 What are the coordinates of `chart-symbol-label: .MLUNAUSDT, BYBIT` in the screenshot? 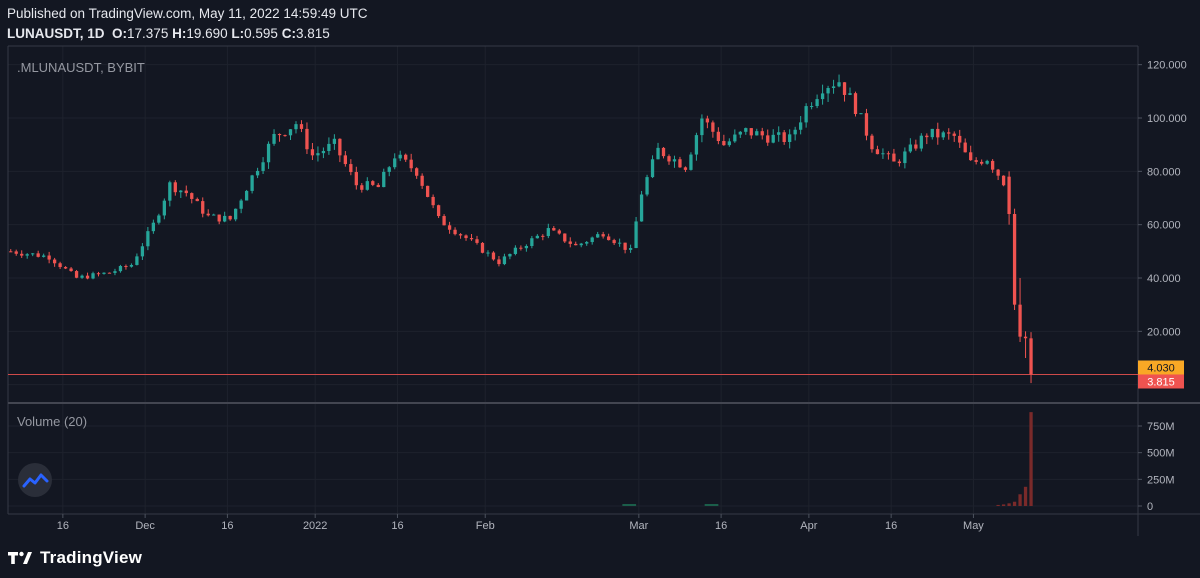 It's located at (81, 67).